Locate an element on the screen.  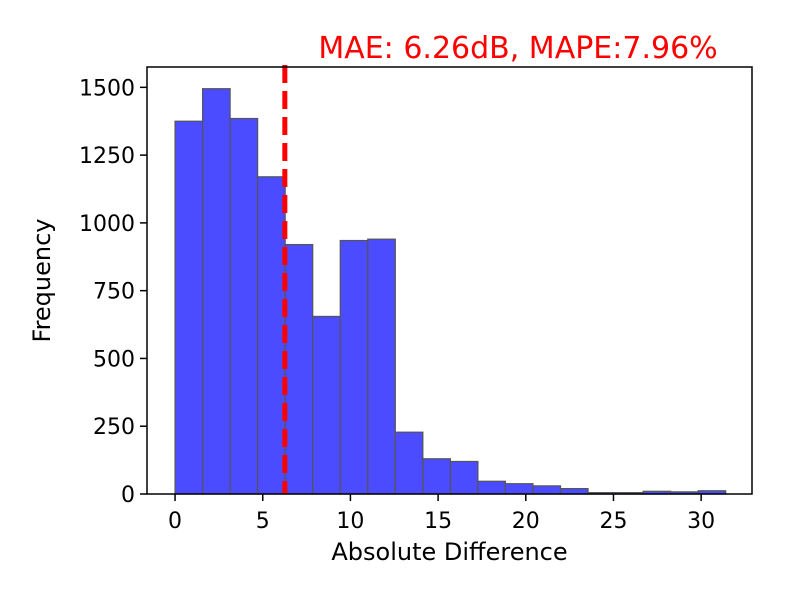
y-tick-label: 250 is located at coordinates (114, 427).